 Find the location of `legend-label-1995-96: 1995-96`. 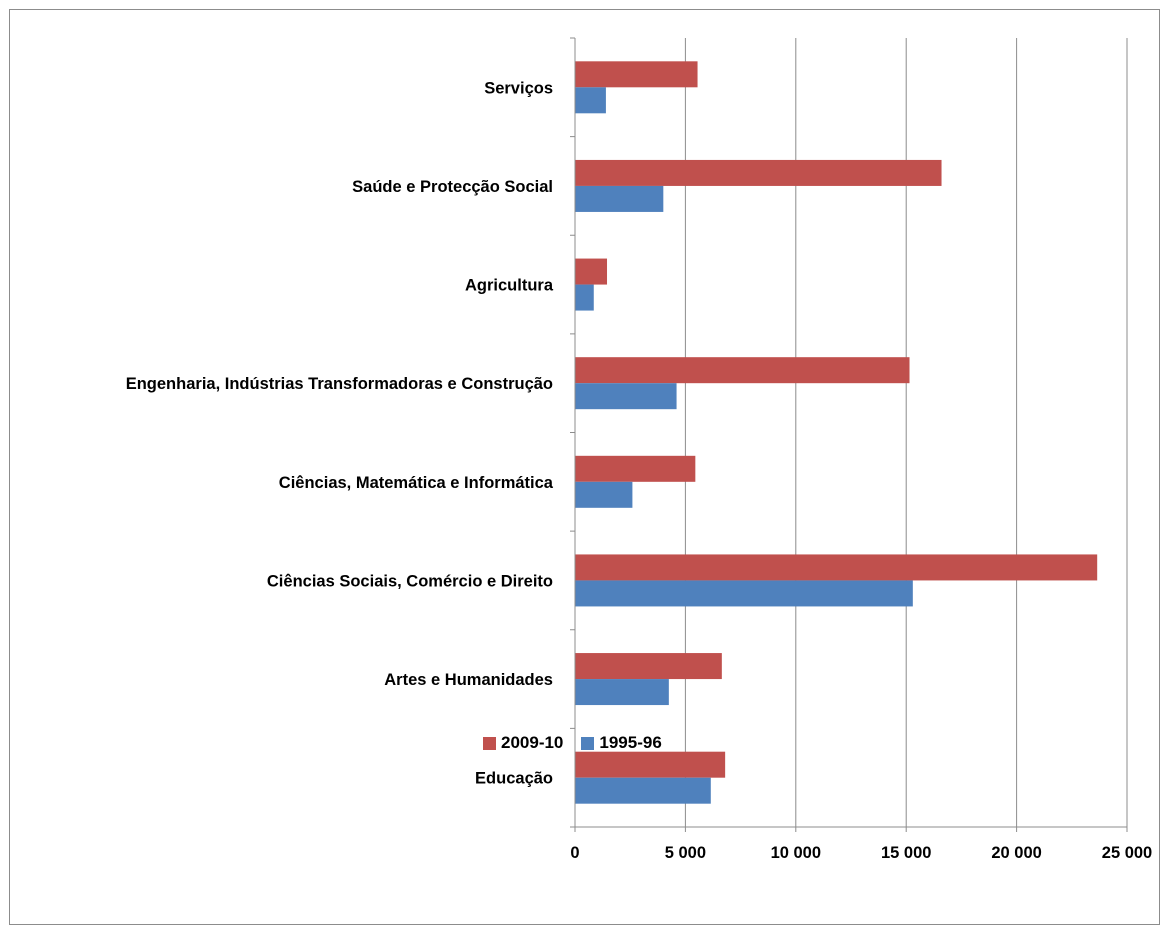

legend-label-1995-96: 1995-96 is located at coordinates (630, 742).